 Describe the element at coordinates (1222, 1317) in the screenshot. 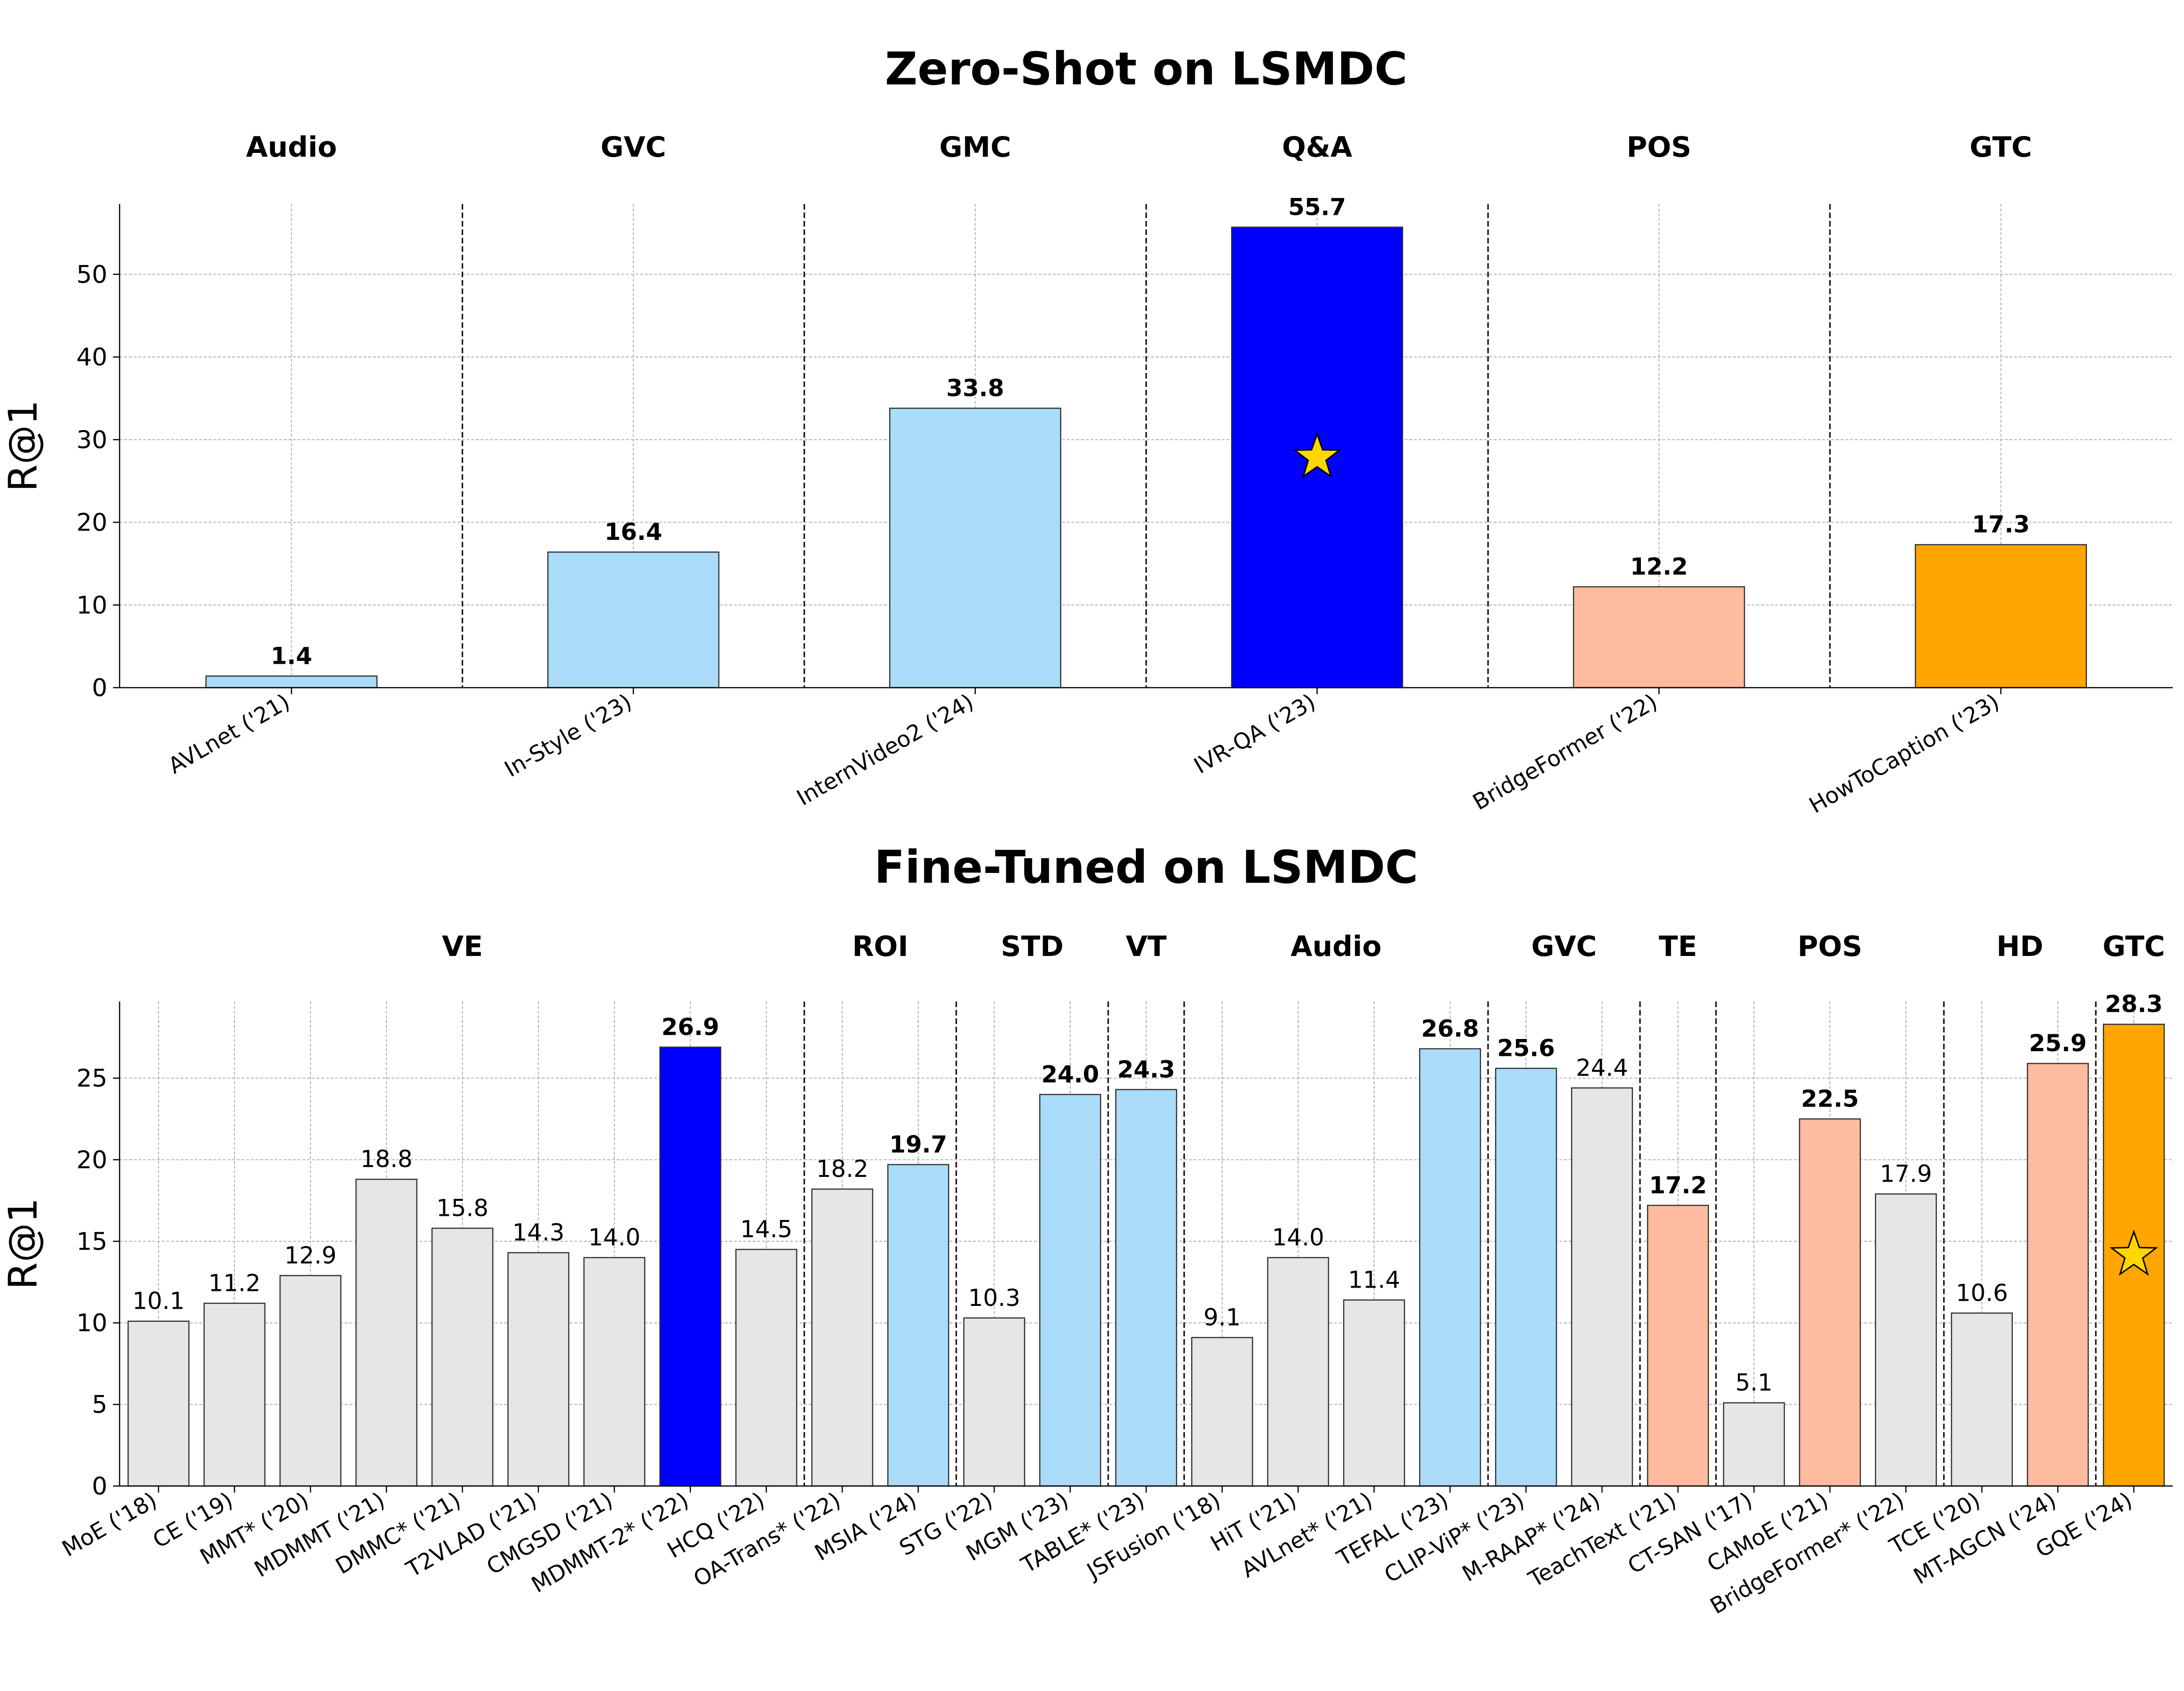

I see `bar-value-label: 9.1` at that location.